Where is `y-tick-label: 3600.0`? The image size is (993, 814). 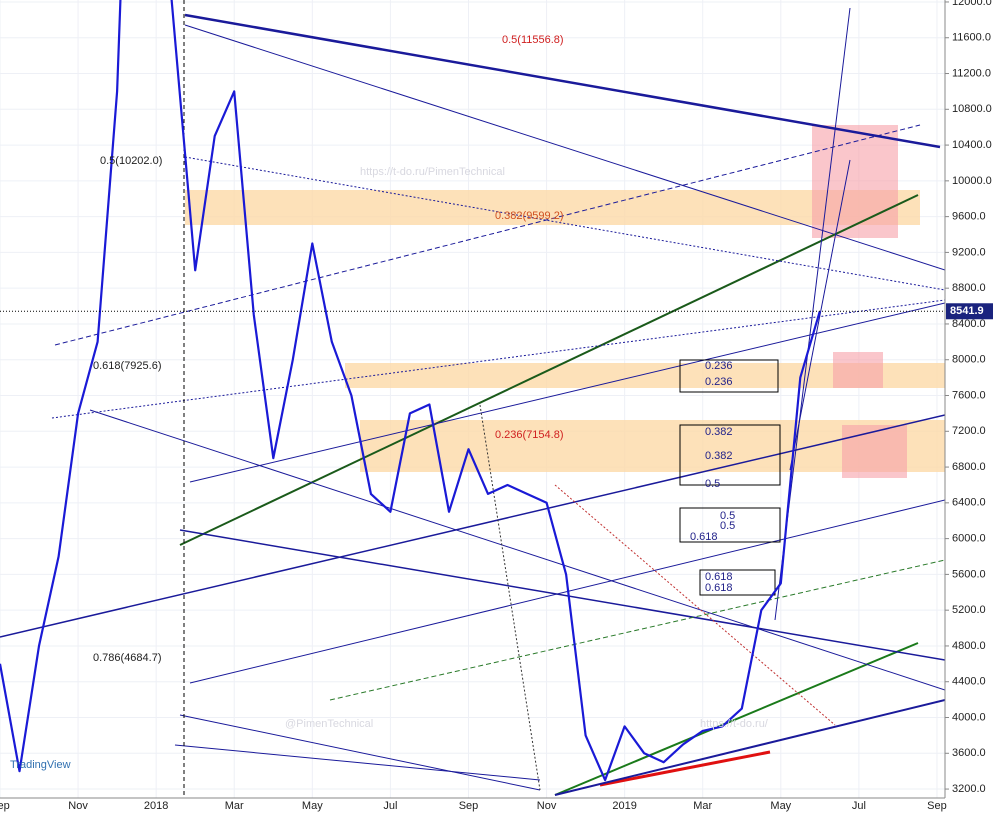
y-tick-label: 3600.0 is located at coordinates (969, 753).